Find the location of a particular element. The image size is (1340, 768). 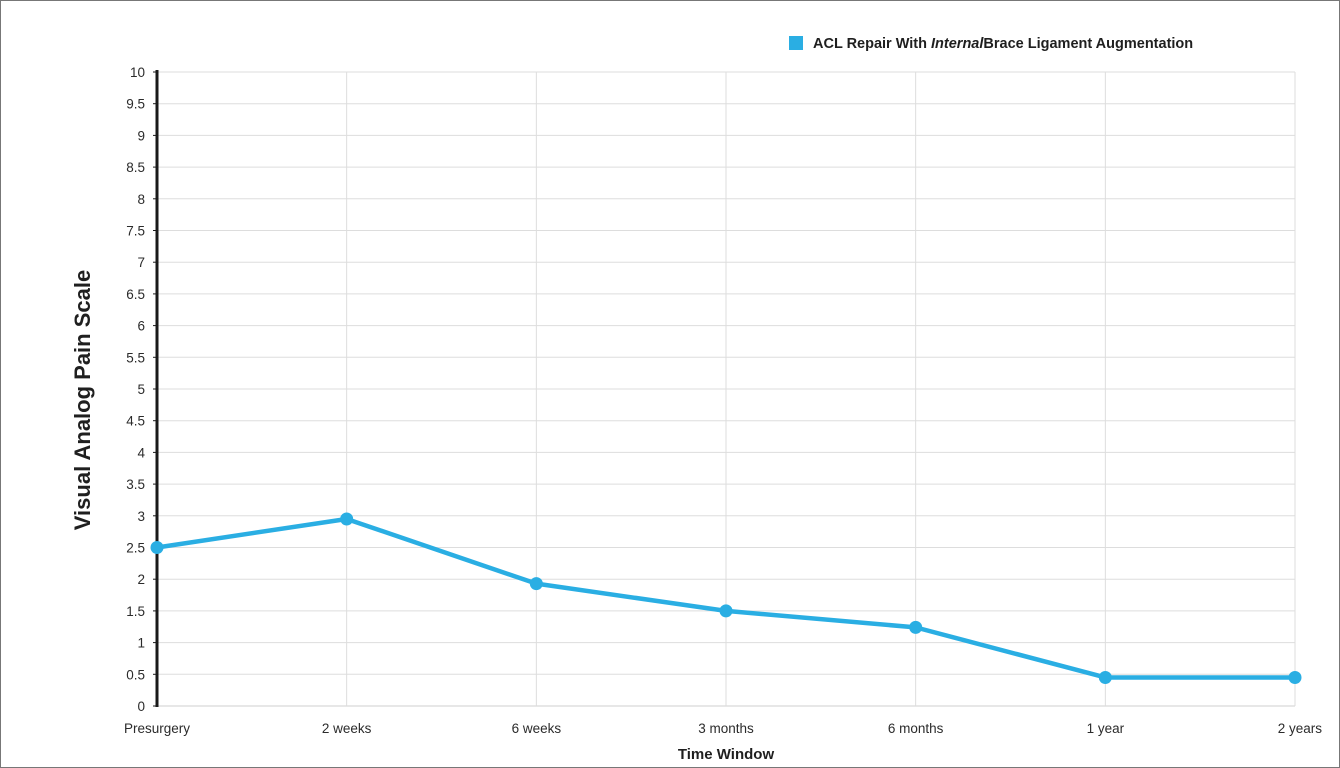

x-tick-label: 1 year is located at coordinates (1106, 728).